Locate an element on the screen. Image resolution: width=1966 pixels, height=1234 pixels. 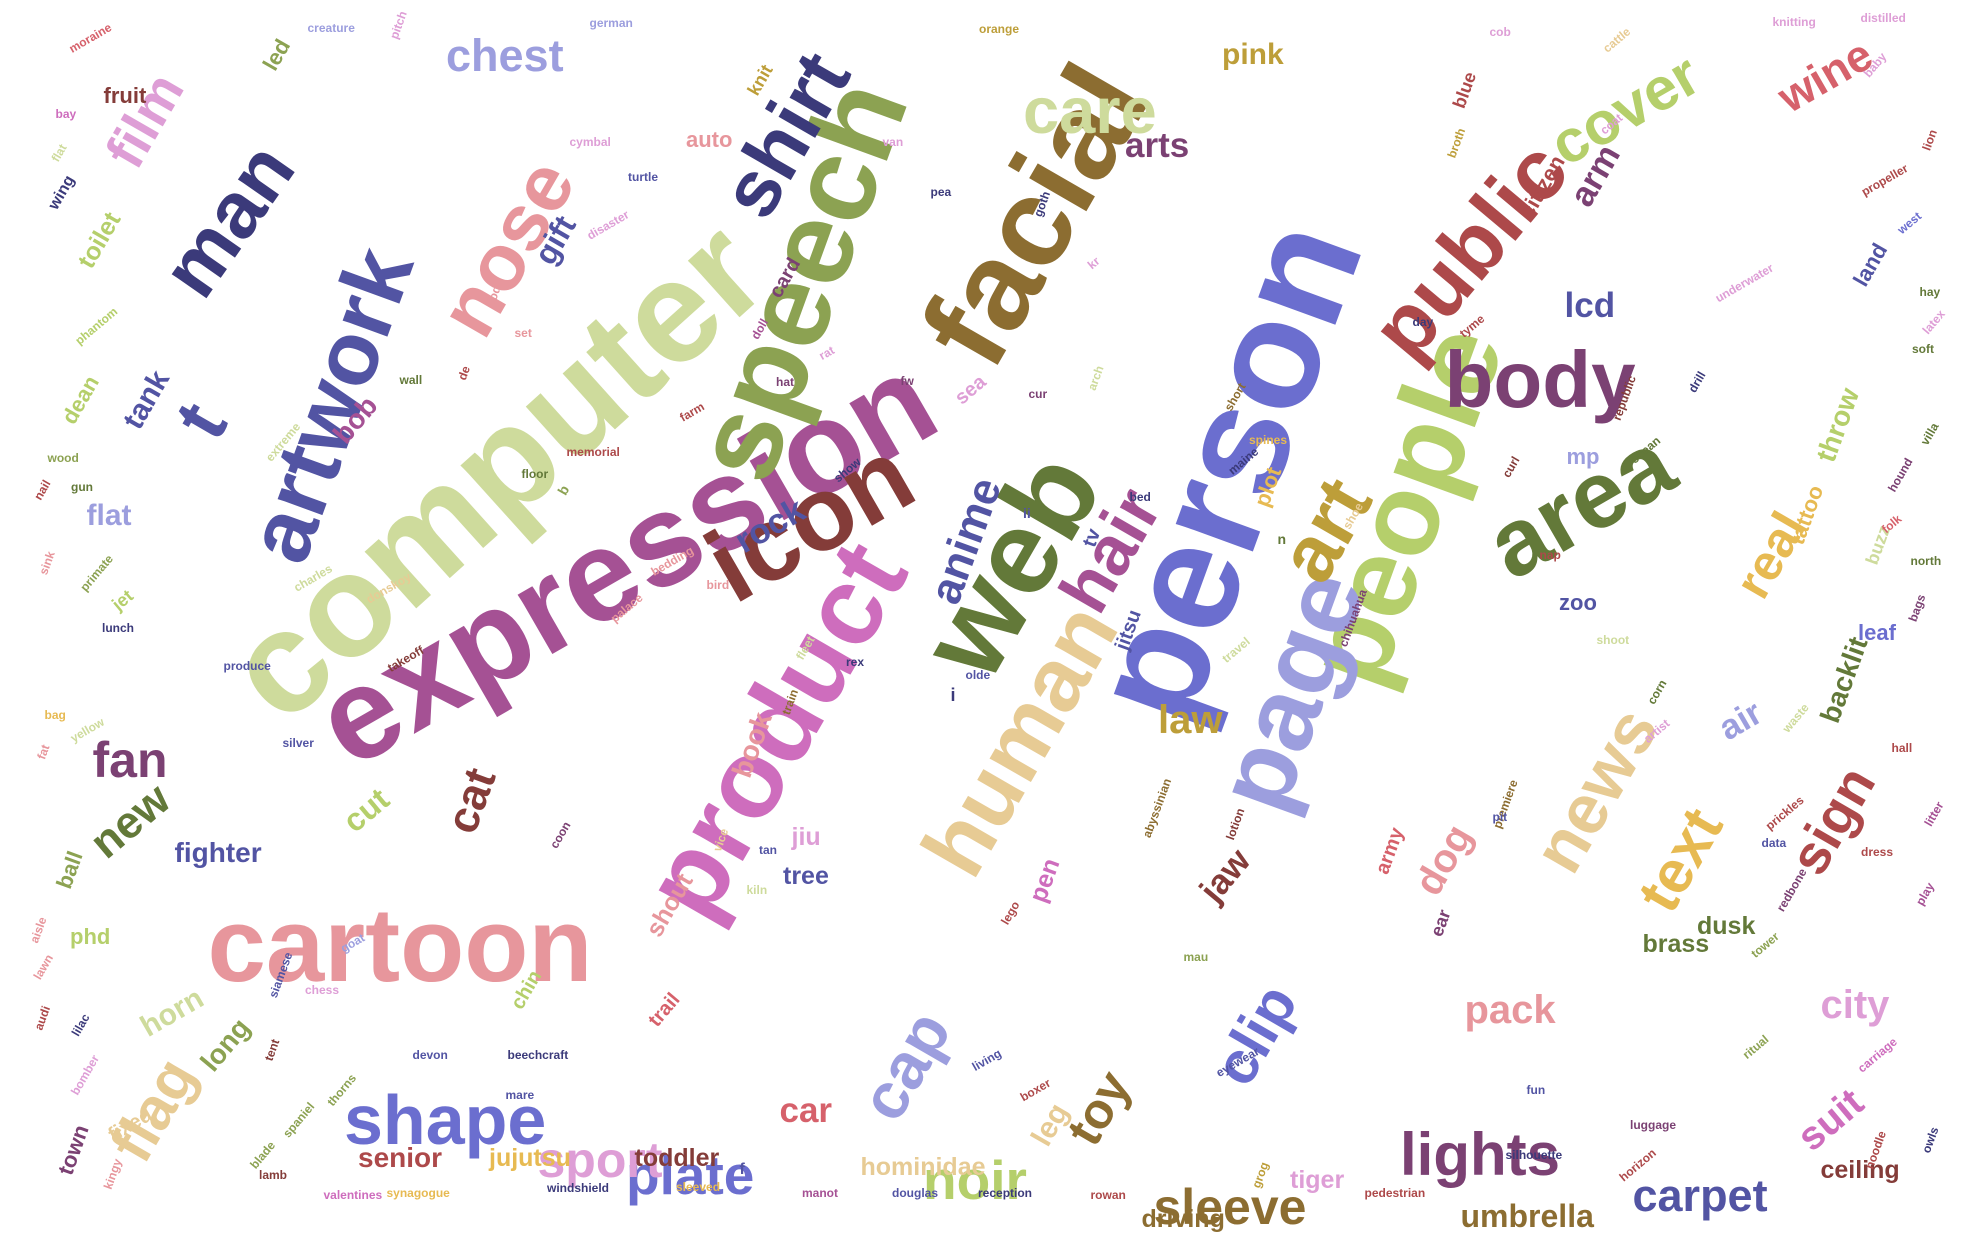
word-hay: hay is located at coordinates (1930, 292).